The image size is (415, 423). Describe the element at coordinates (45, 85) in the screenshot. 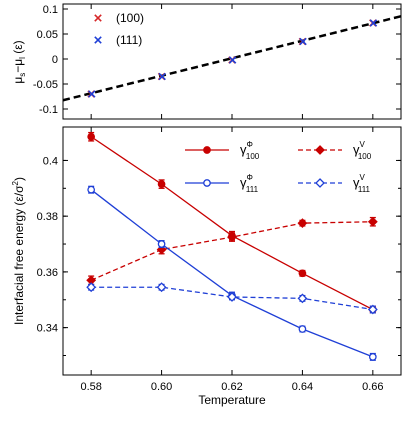

I see `top-y-tick-label: -0.05` at that location.